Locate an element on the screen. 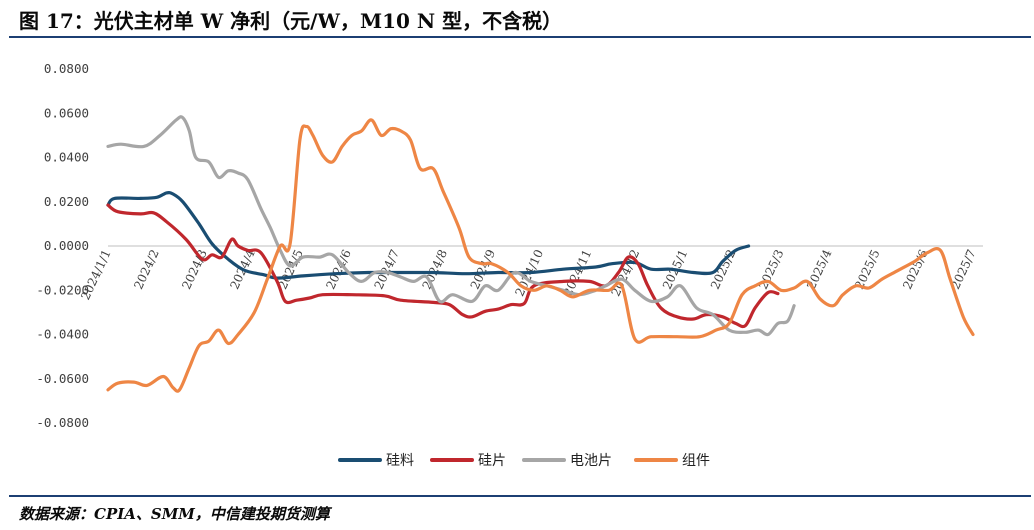 This screenshot has width=1034, height=530. y-tick-label: 0.0600 is located at coordinates (66, 112).